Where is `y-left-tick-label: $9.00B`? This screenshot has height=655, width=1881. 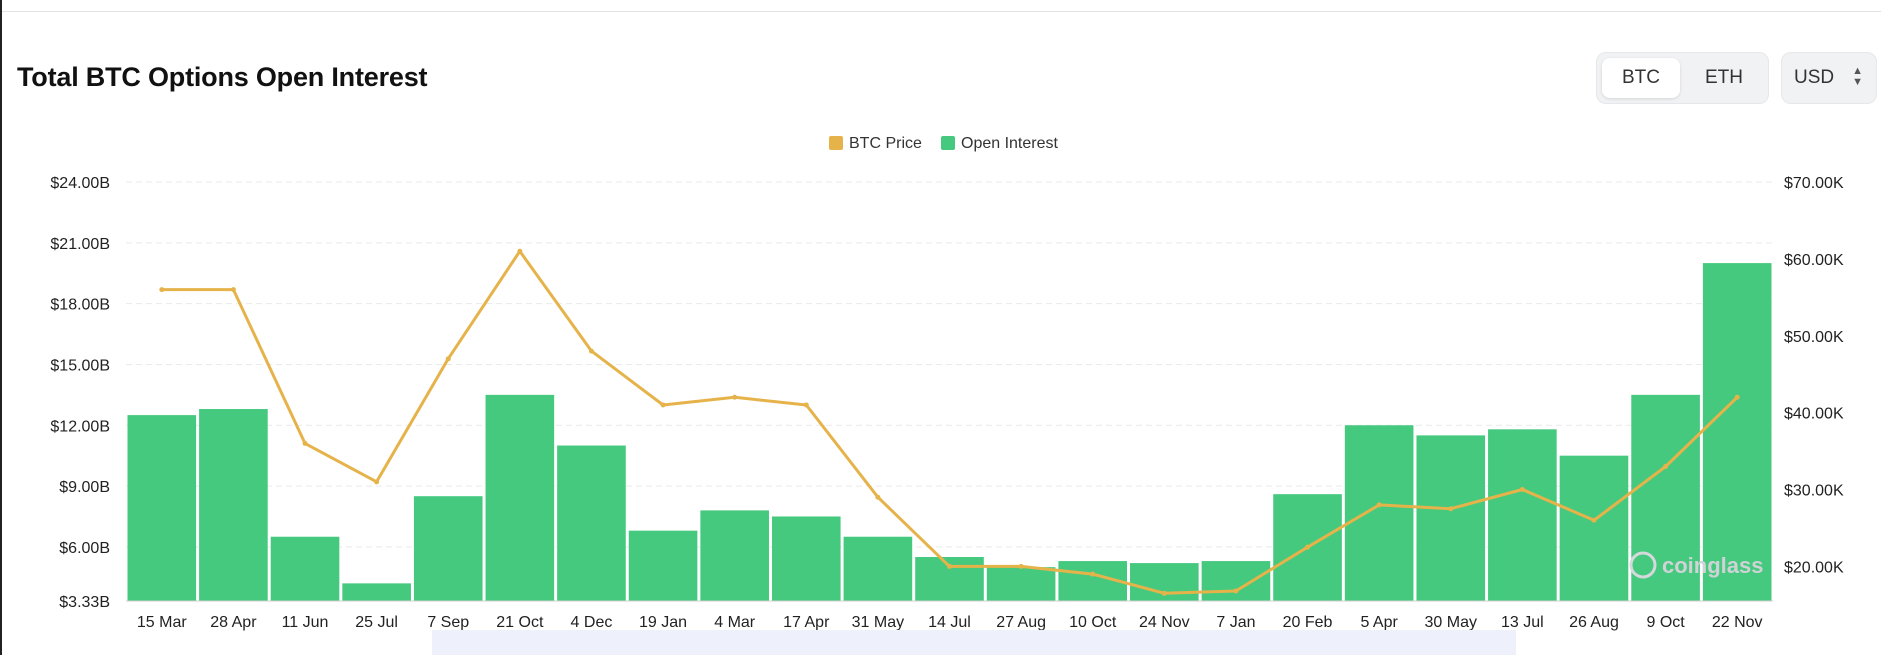
y-left-tick-label: $9.00B is located at coordinates (84, 487).